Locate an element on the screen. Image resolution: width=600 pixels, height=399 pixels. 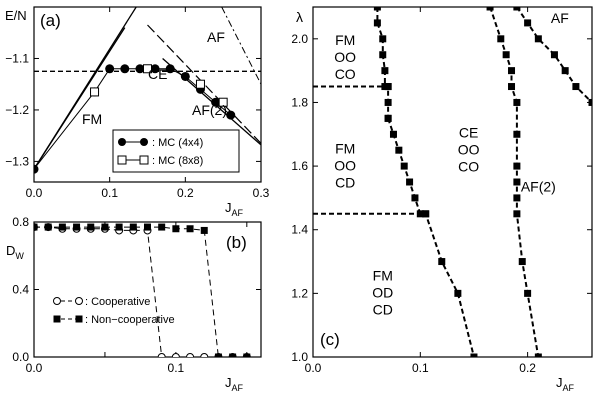
panel-a-legend: : MC (4x4) : MC (8x8) is located at coordinates (176, 151).